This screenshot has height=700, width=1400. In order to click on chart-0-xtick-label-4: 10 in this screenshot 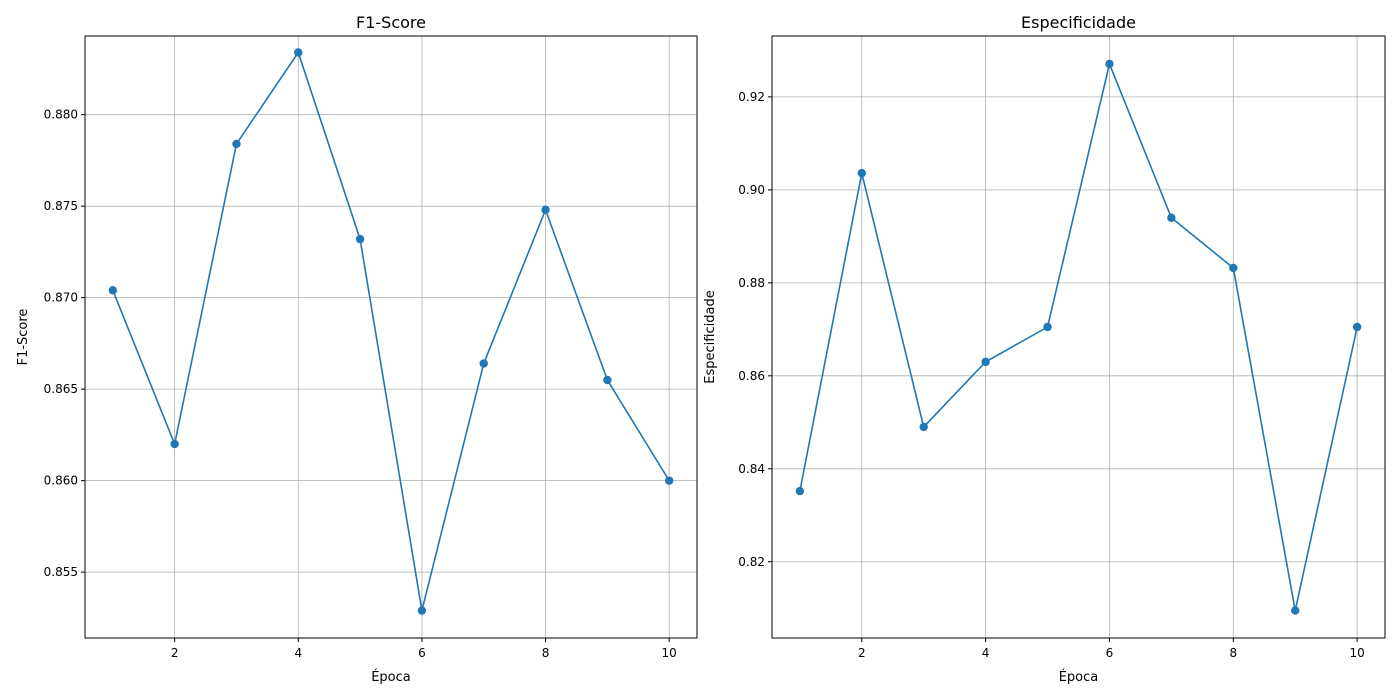, I will do `click(669, 653)`.